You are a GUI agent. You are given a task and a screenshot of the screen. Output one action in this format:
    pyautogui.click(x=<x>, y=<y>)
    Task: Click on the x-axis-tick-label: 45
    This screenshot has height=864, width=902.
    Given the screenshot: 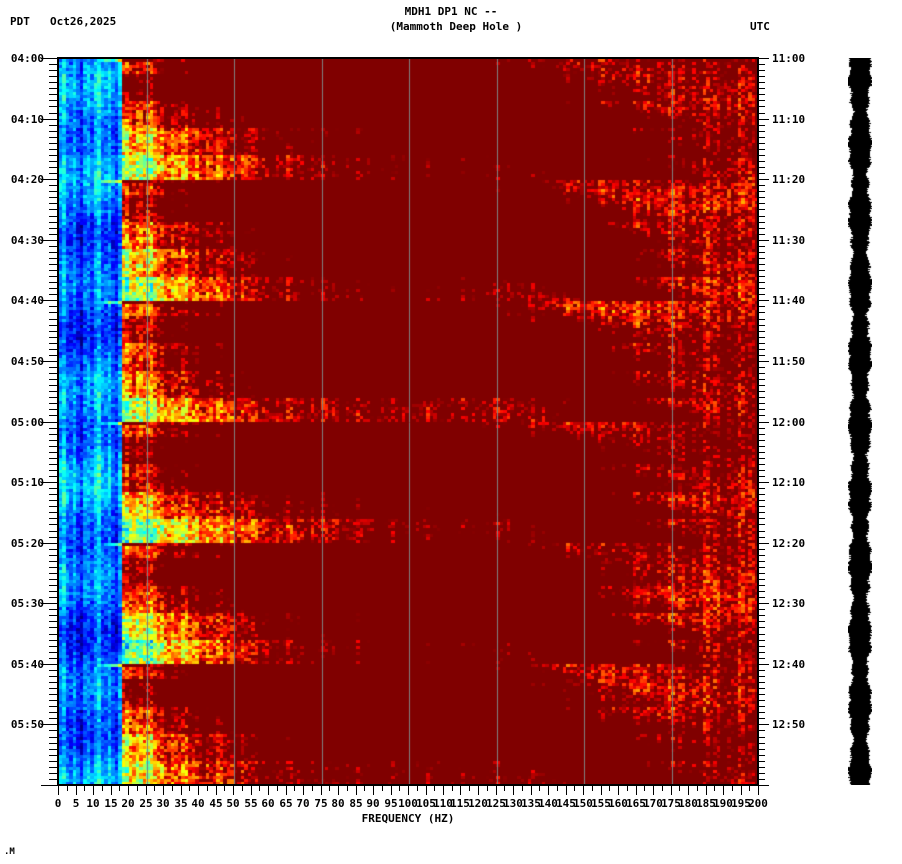 What is the action you would take?
    pyautogui.click(x=216, y=803)
    